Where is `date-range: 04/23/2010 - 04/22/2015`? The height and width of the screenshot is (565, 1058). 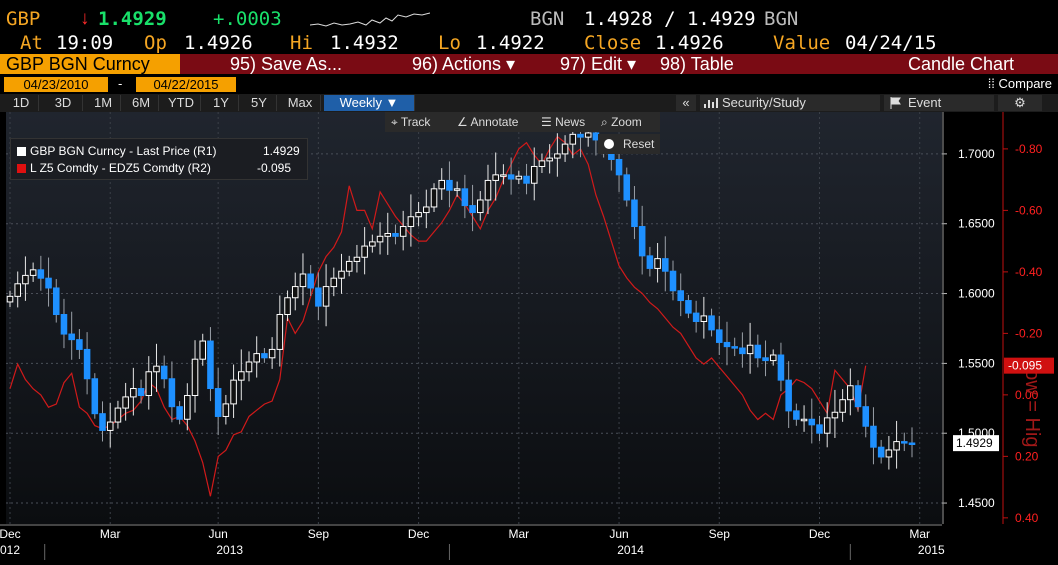 date-range: 04/23/2010 - 04/22/2015 is located at coordinates (529, 85).